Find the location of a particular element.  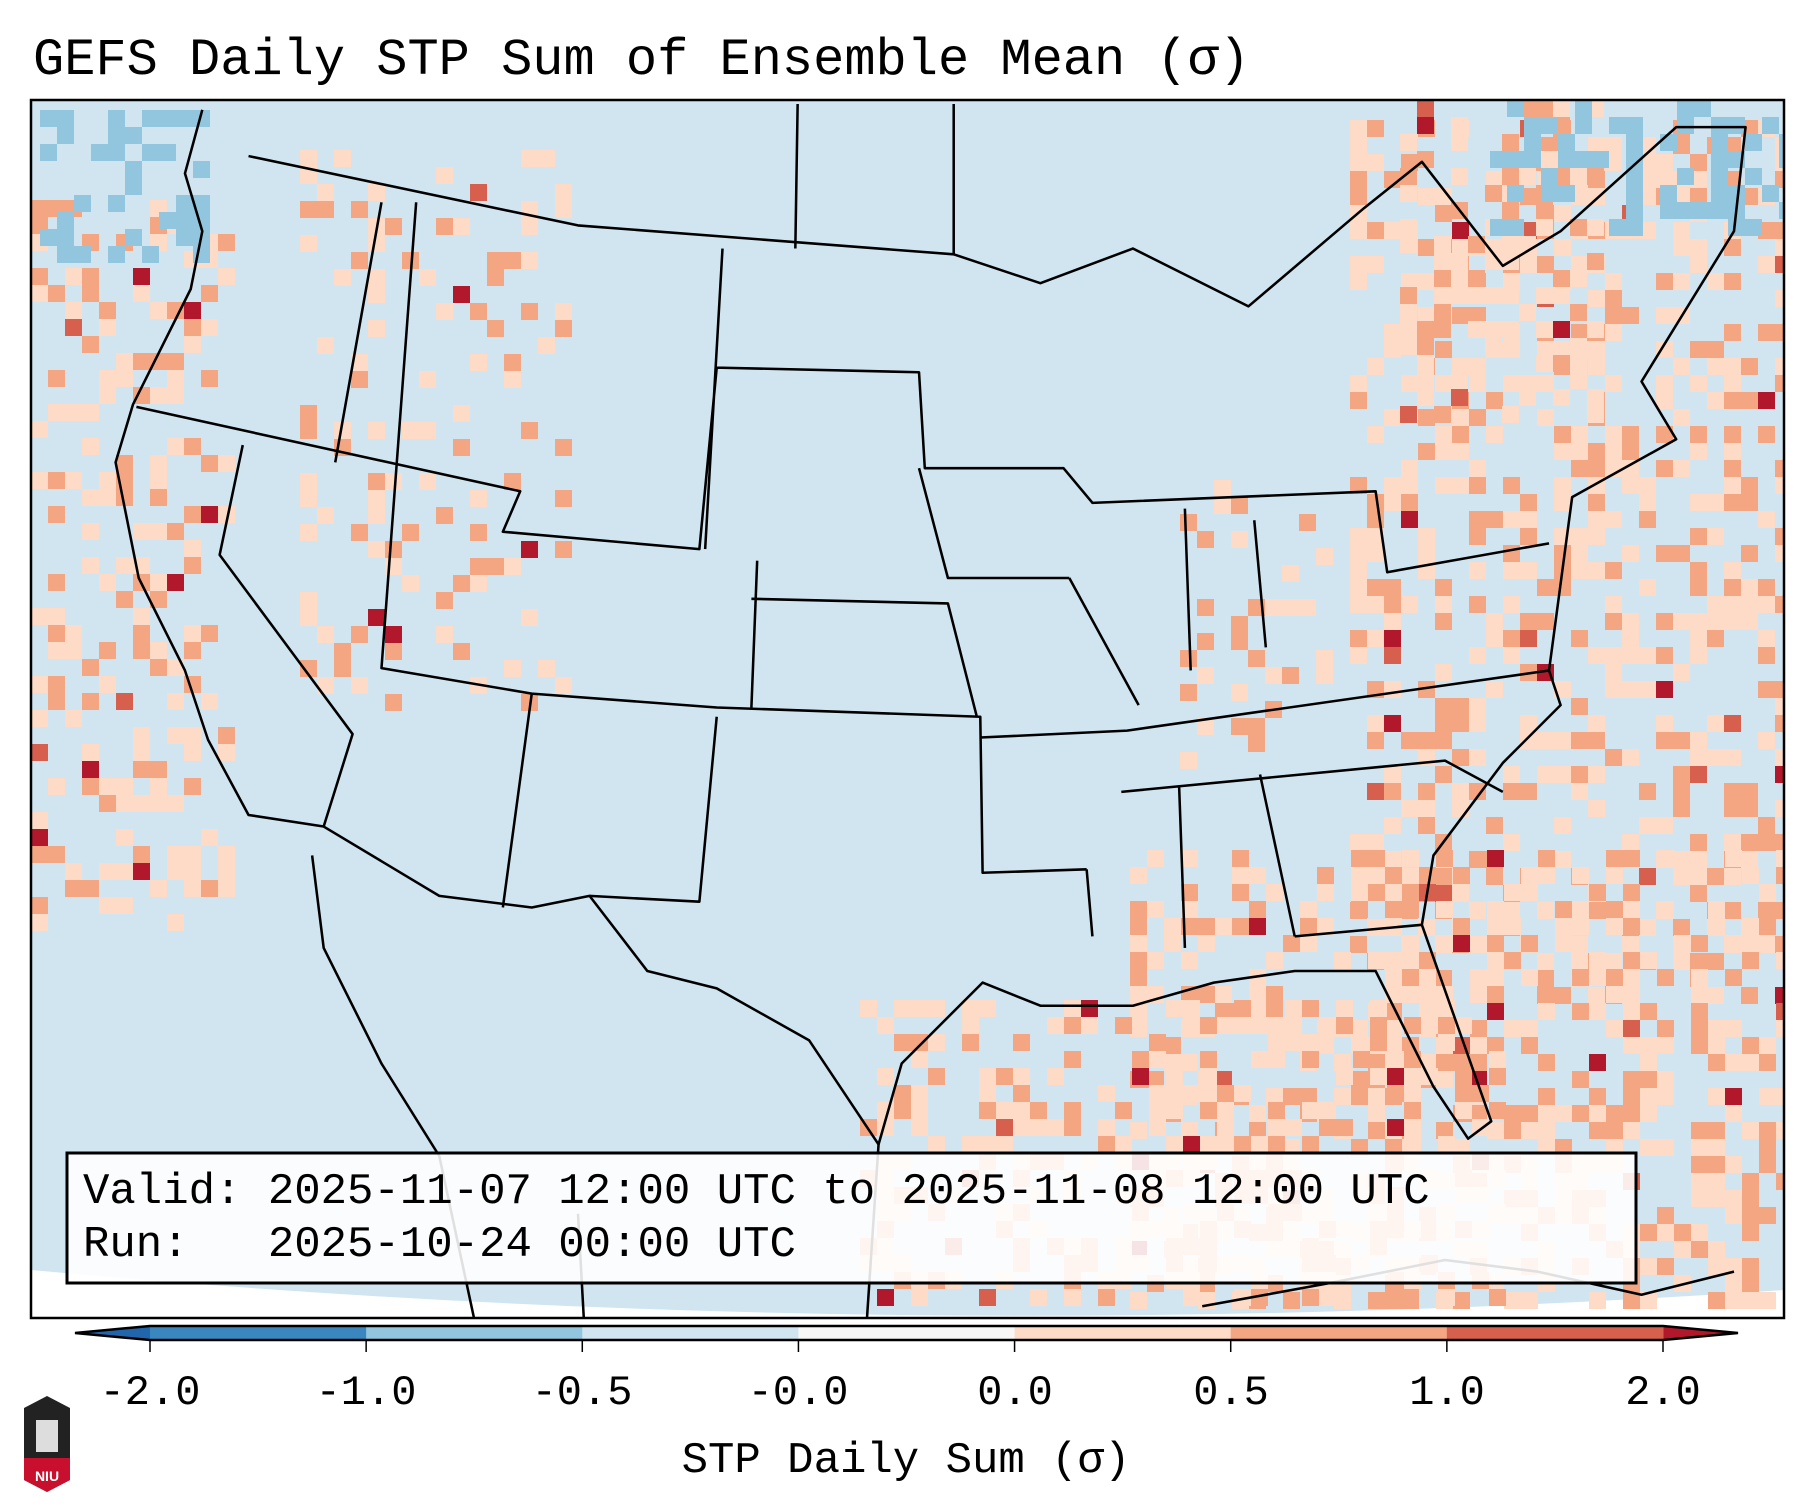

colorbar-tick-label: -2.0 is located at coordinates (150, 1393).